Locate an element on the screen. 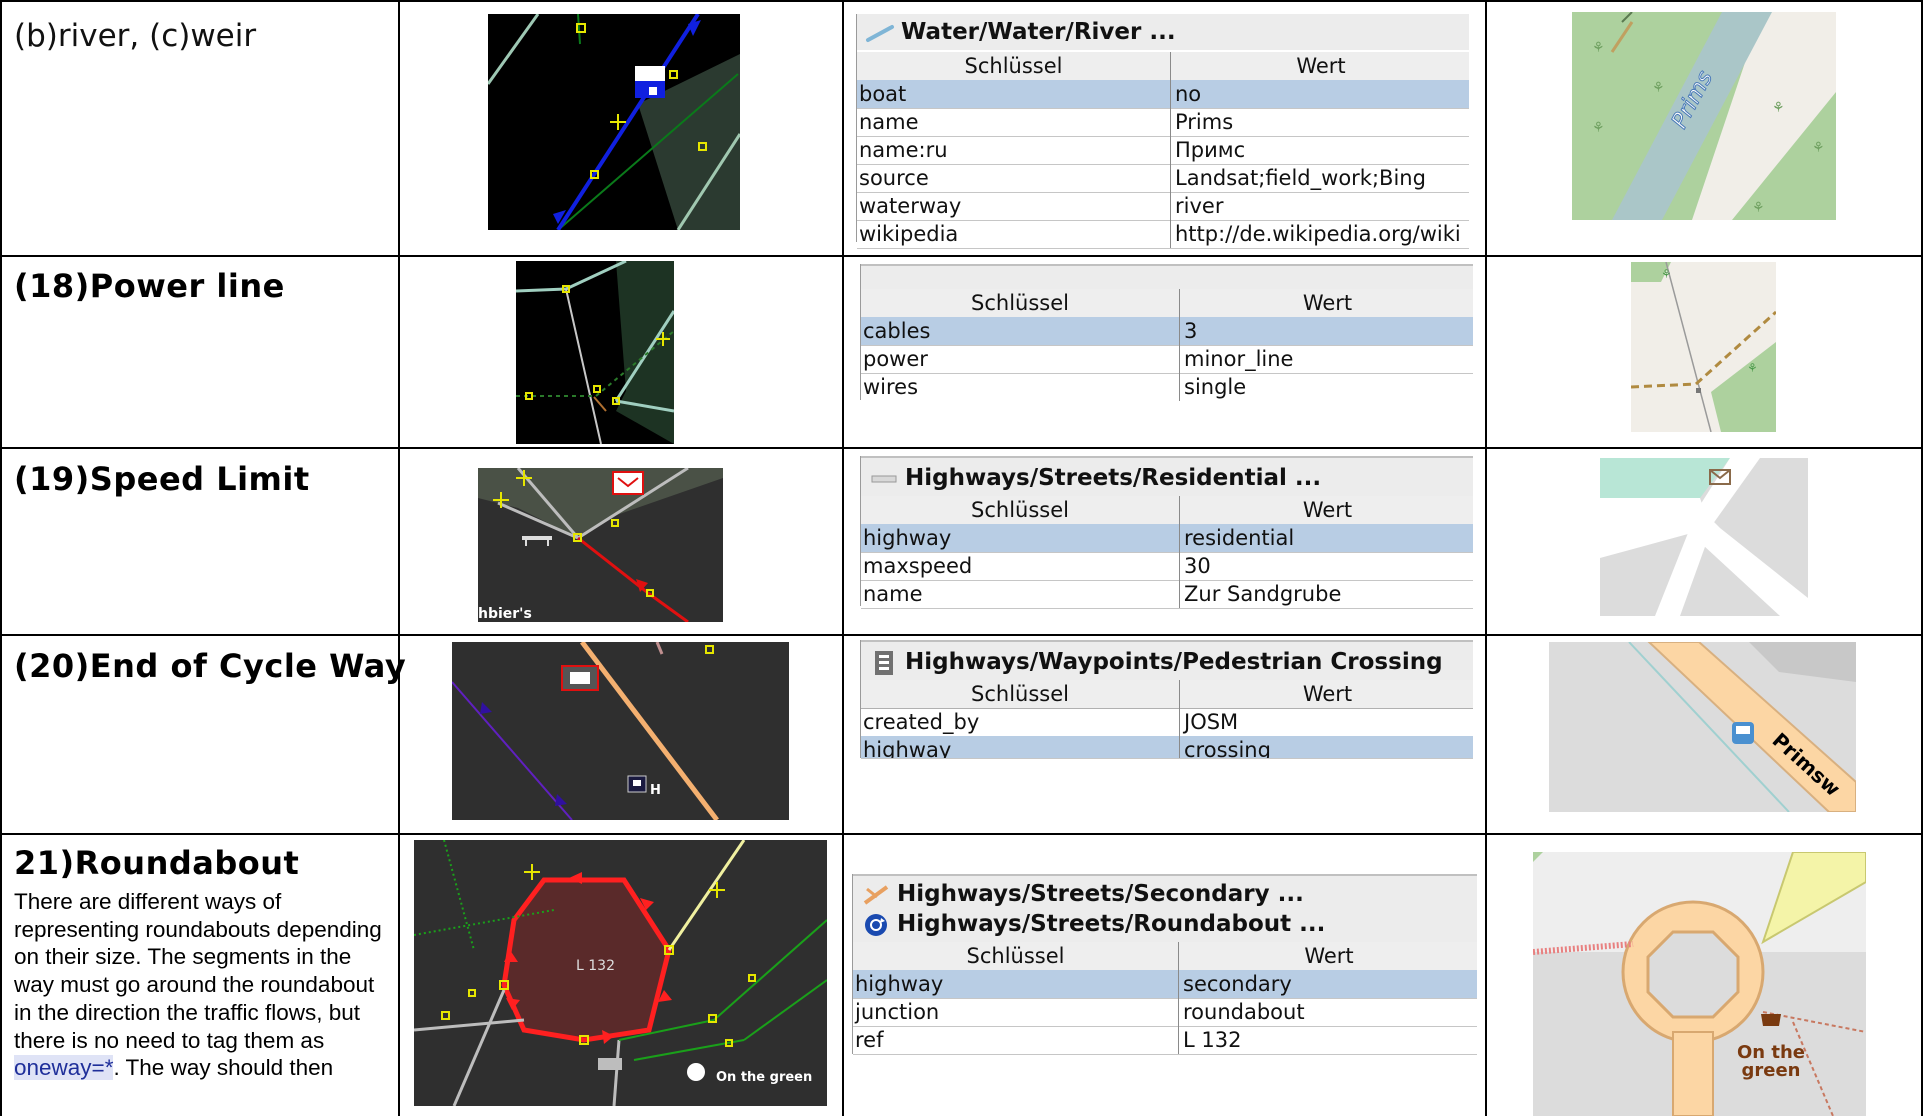 Image resolution: width=1923 pixels, height=1116 pixels. waterway-icon is located at coordinates (880, 33).